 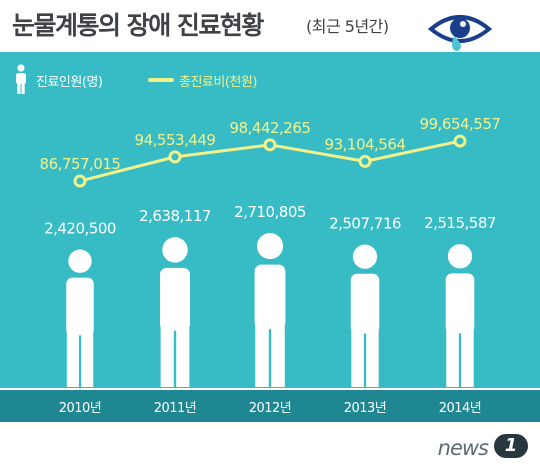 What do you see at coordinates (460, 33) in the screenshot?
I see `eye-with-tear-icon` at bounding box center [460, 33].